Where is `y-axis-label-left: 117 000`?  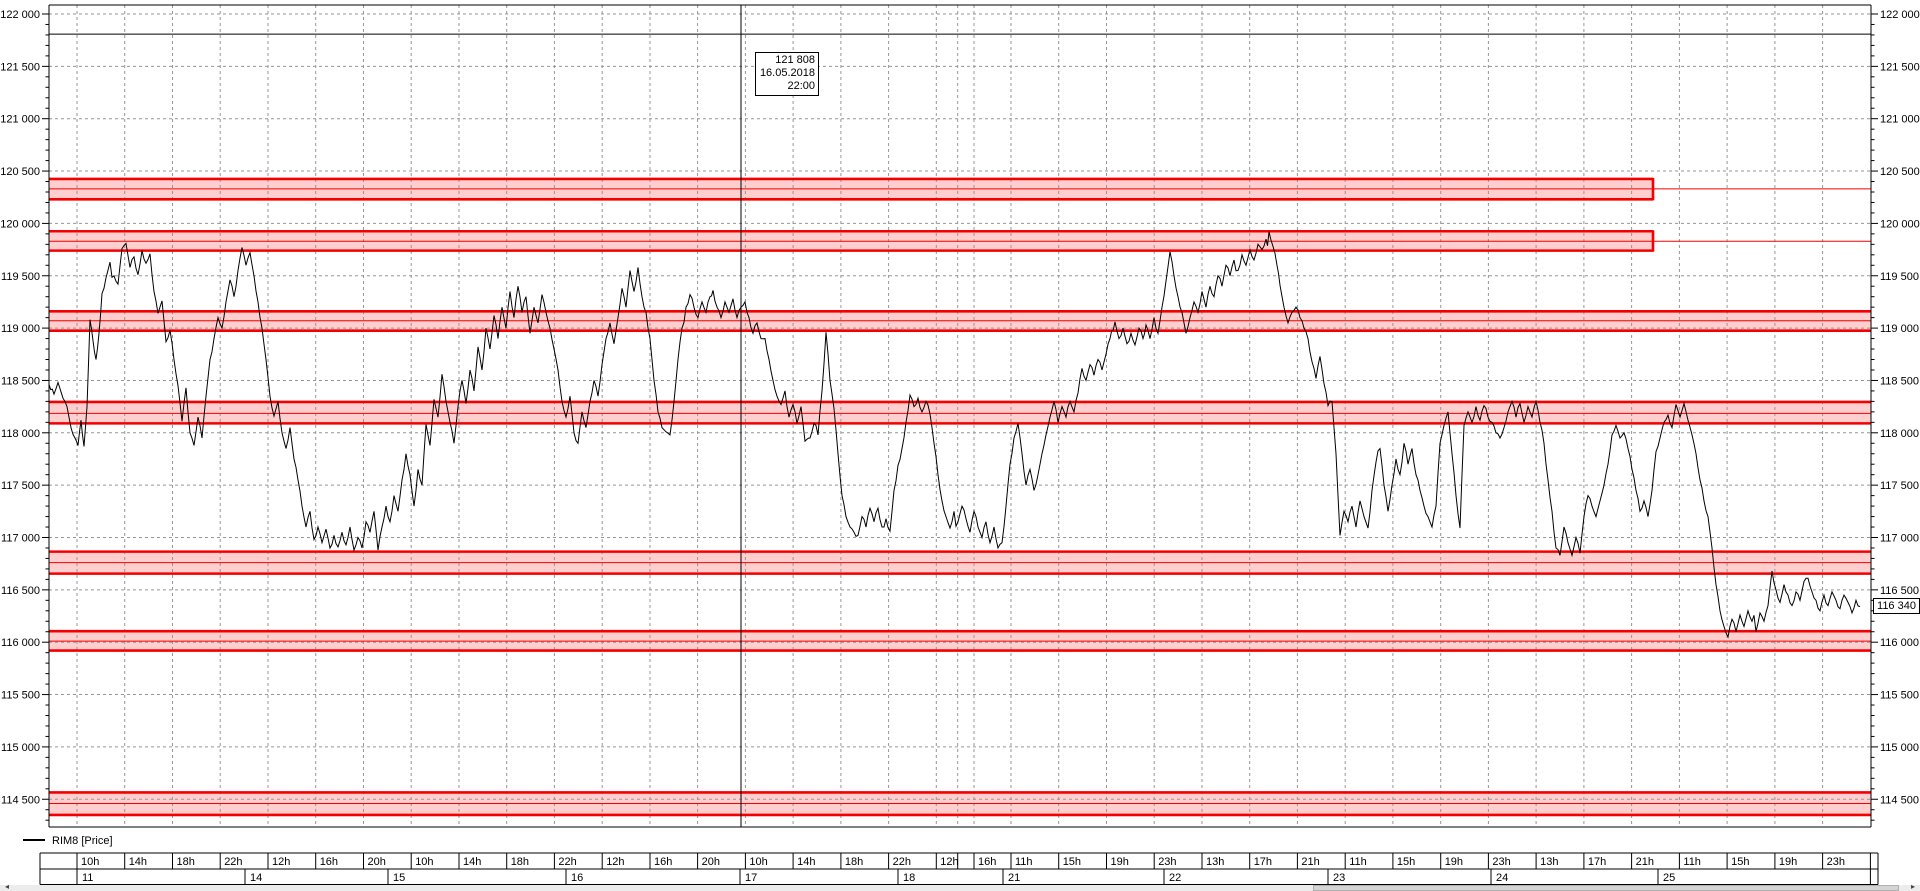 y-axis-label-left: 117 000 is located at coordinates (20, 539).